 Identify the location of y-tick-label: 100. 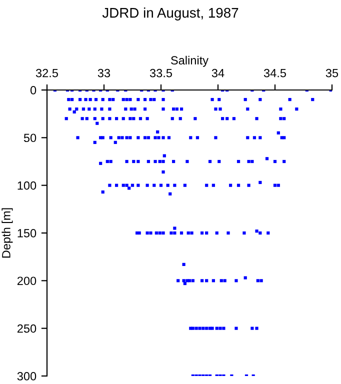
(27, 185).